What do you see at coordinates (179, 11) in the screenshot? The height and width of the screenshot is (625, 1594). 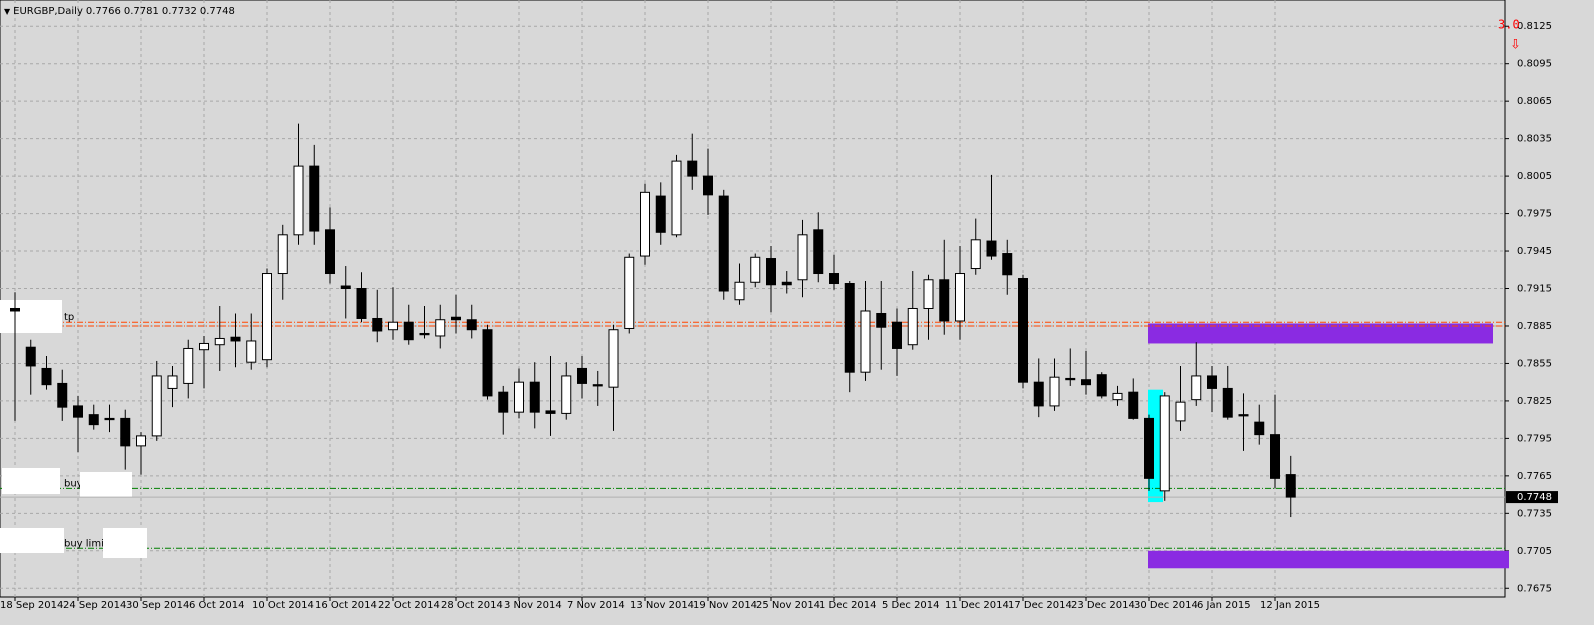 I see `low-value: 0.7732` at bounding box center [179, 11].